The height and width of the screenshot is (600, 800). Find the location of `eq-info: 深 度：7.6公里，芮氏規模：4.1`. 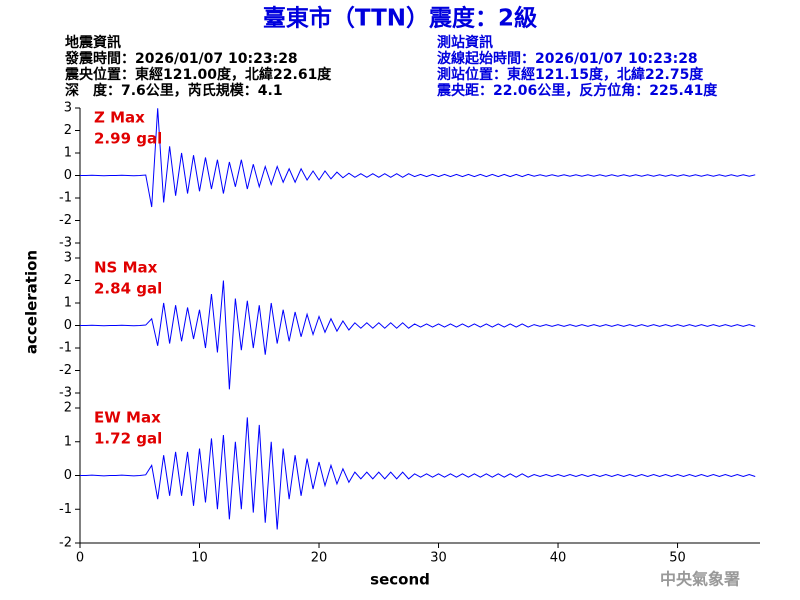

eq-info: 深 度：7.6公里，芮氏規模：4.1 is located at coordinates (174, 90).